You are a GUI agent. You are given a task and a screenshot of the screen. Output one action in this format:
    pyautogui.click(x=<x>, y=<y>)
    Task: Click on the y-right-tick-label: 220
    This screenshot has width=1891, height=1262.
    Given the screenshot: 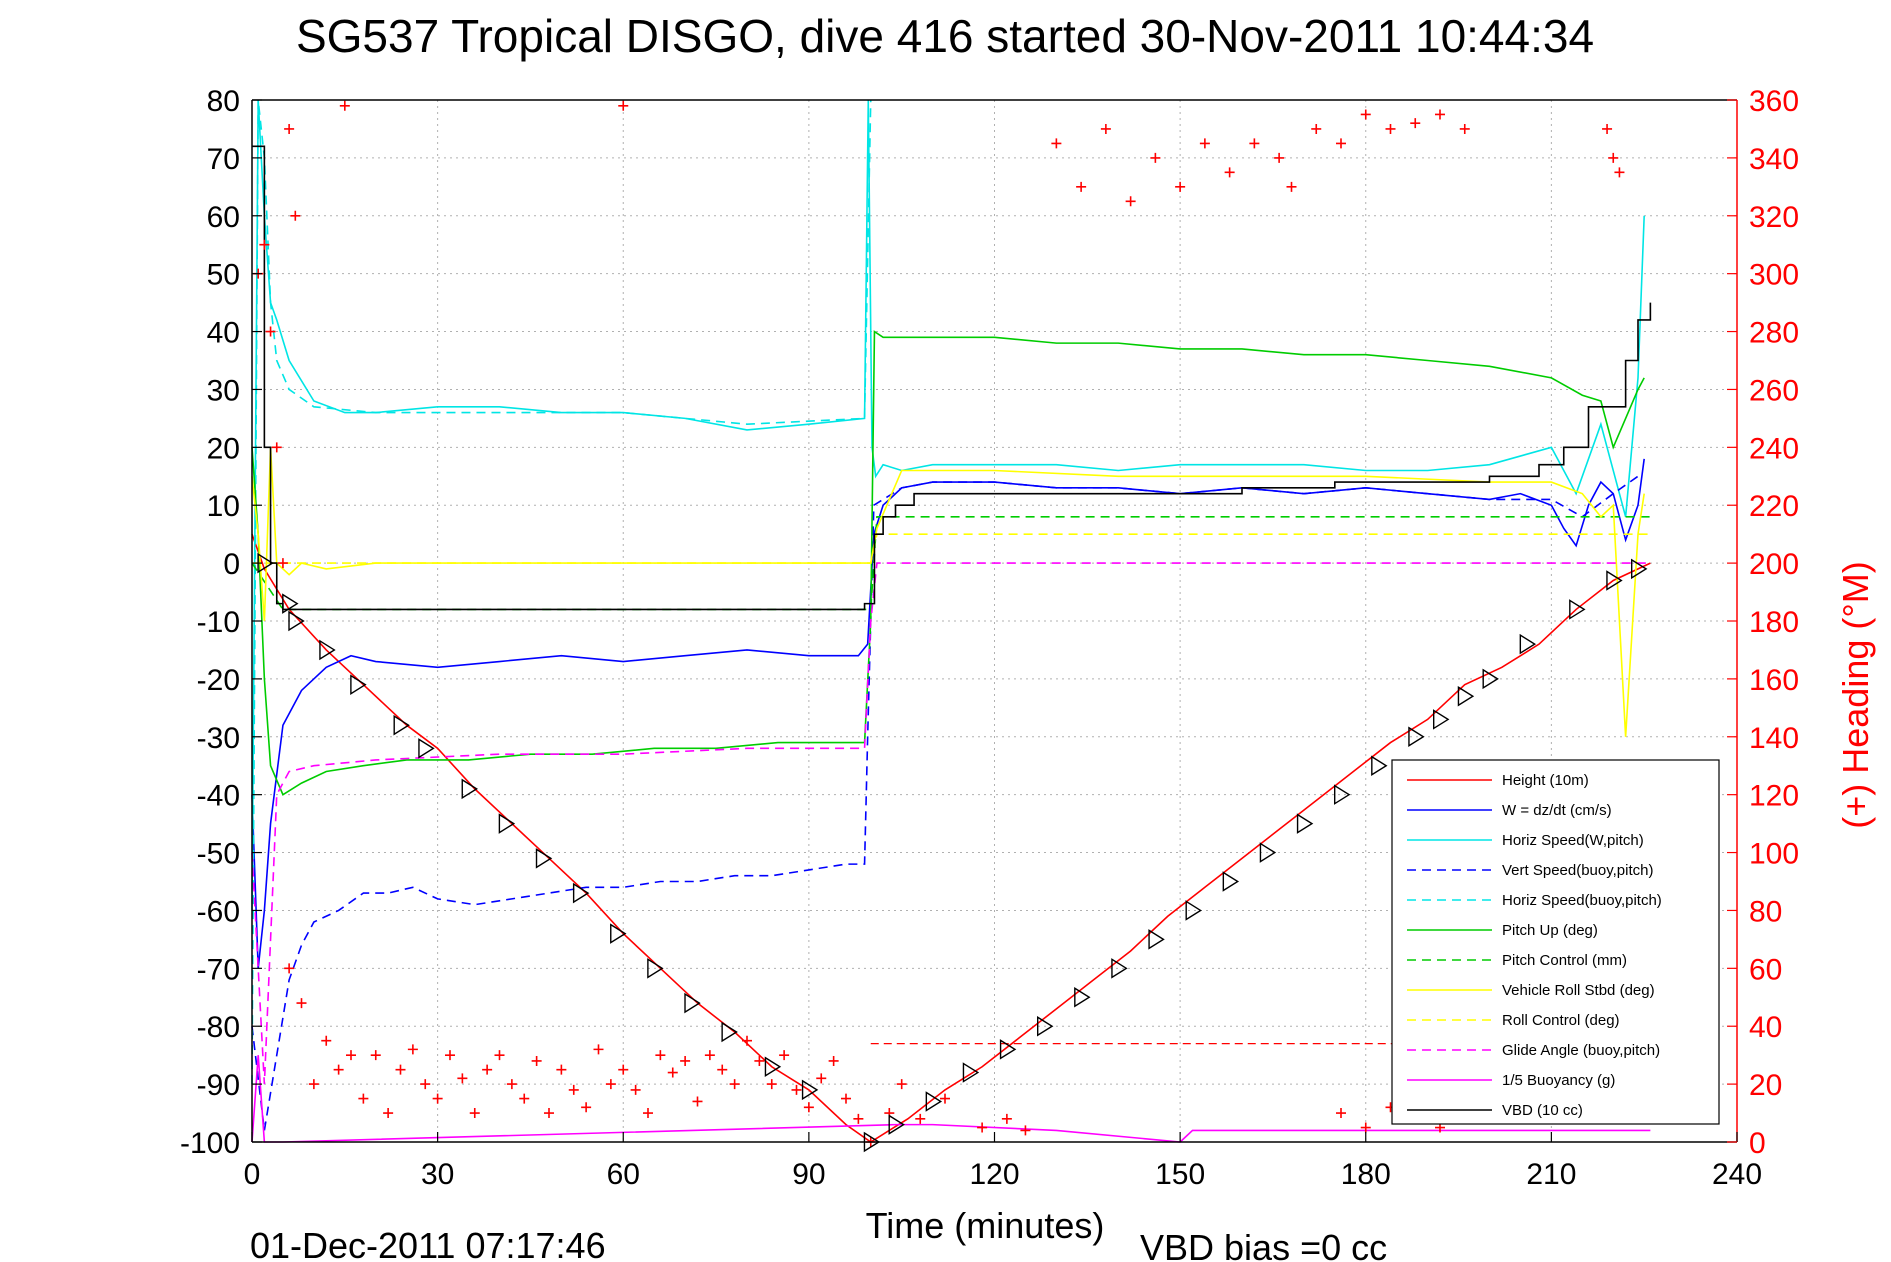 What is the action you would take?
    pyautogui.click(x=1774, y=506)
    